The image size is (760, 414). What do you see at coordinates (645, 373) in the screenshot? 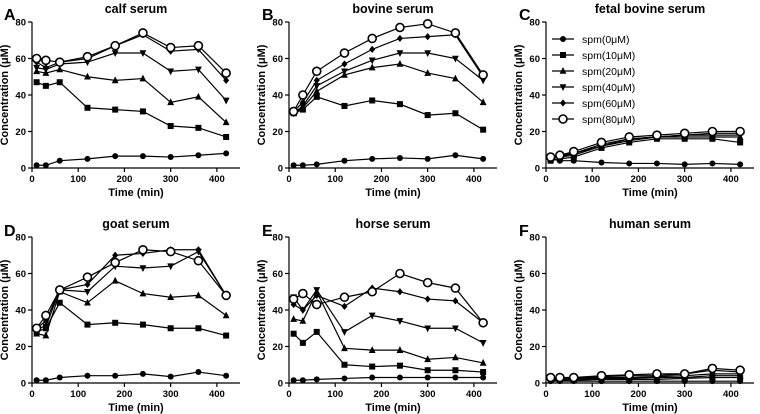
I see `series-open-circle` at bounding box center [645, 373].